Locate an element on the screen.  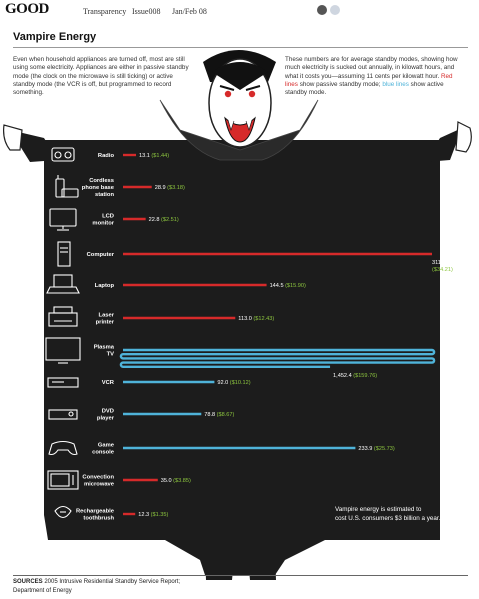
issue-label: Issue008 is located at coordinates (146, 11).